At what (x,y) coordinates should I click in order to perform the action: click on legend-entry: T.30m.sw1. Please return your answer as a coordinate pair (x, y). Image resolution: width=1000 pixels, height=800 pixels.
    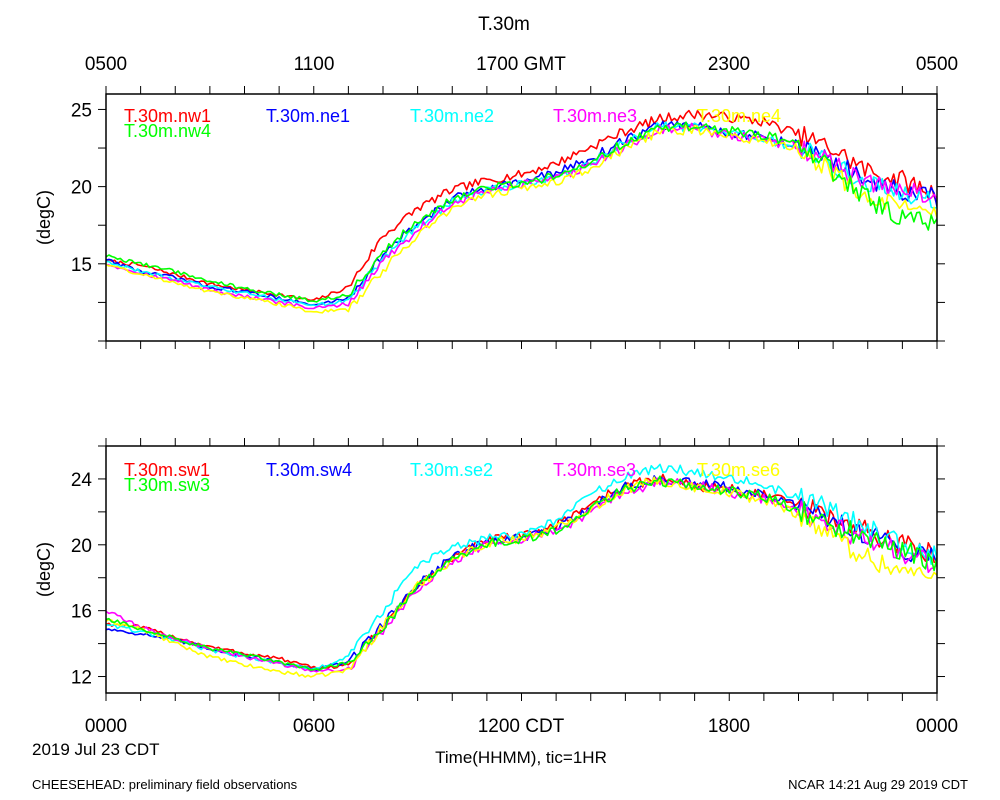
    Looking at the image, I should click on (167, 470).